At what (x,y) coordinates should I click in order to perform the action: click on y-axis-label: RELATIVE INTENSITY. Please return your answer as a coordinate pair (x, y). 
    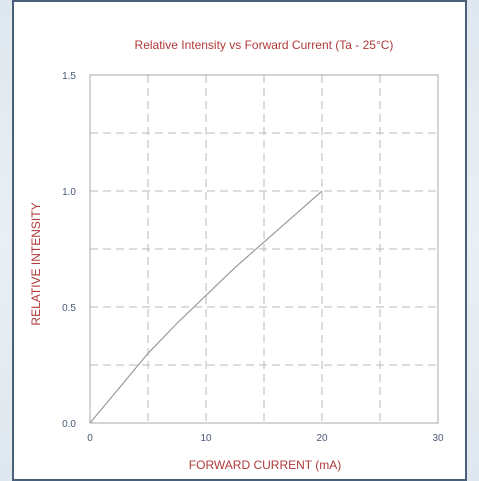
    Looking at the image, I should click on (36, 263).